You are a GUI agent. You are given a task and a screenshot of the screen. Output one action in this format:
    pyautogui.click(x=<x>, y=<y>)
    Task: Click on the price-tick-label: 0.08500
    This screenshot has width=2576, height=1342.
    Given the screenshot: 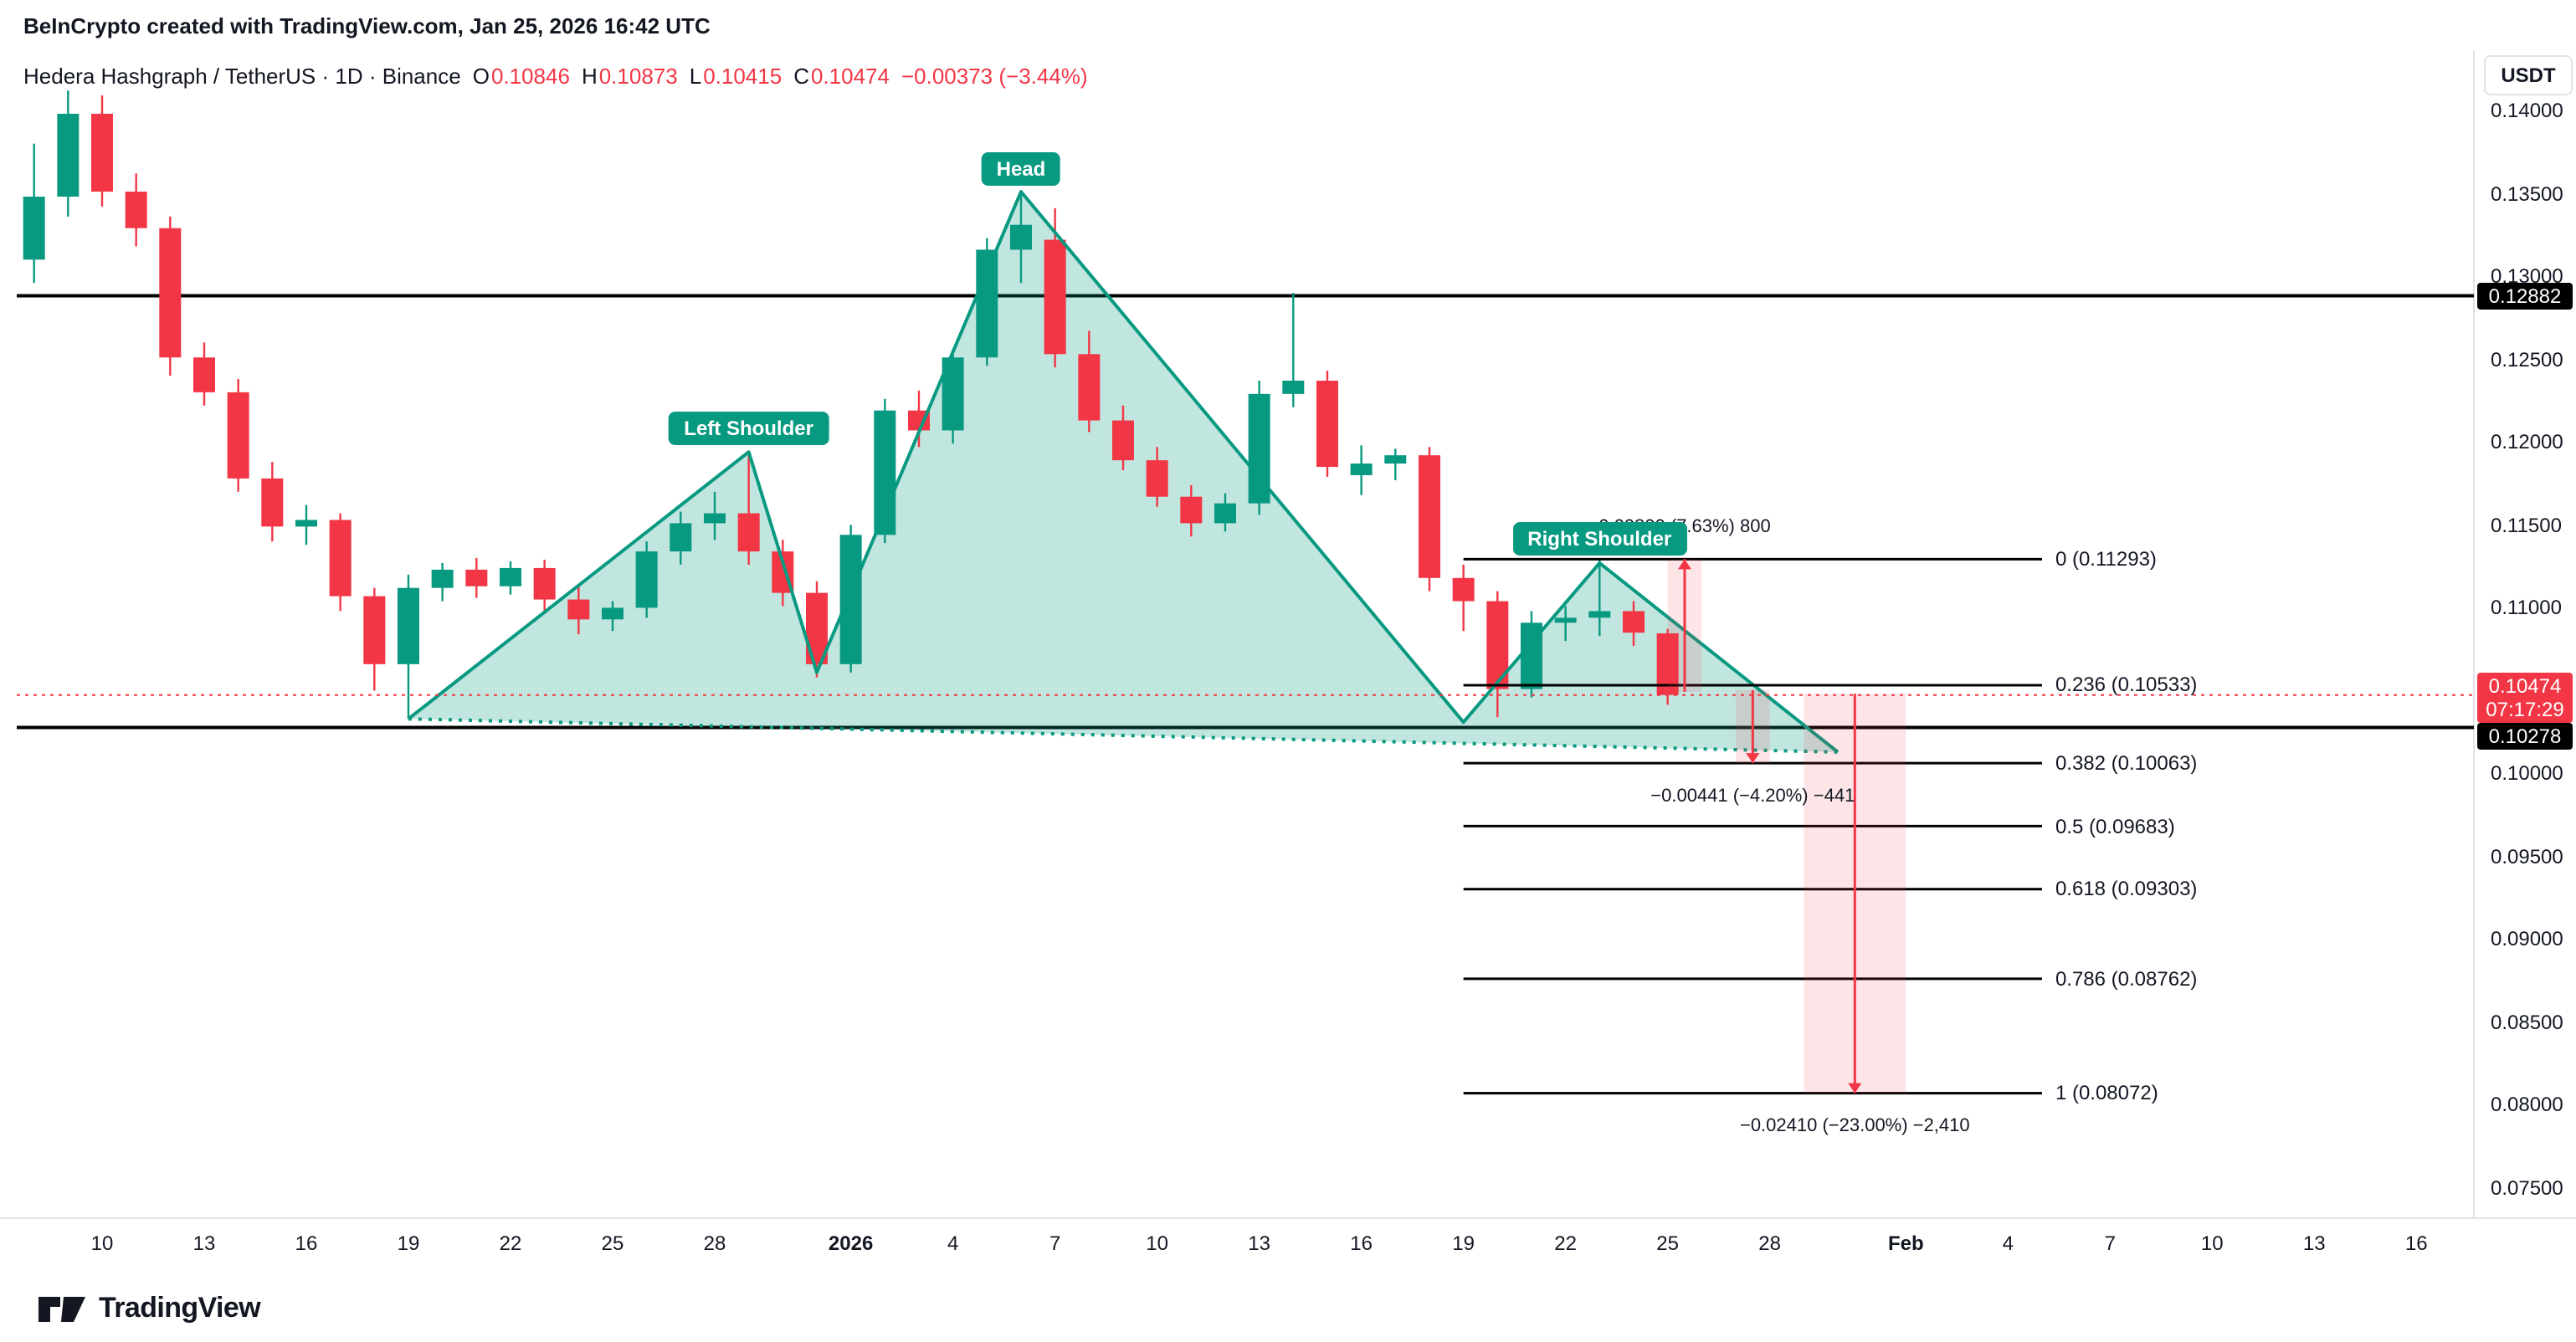 What is the action you would take?
    pyautogui.click(x=2527, y=1022)
    